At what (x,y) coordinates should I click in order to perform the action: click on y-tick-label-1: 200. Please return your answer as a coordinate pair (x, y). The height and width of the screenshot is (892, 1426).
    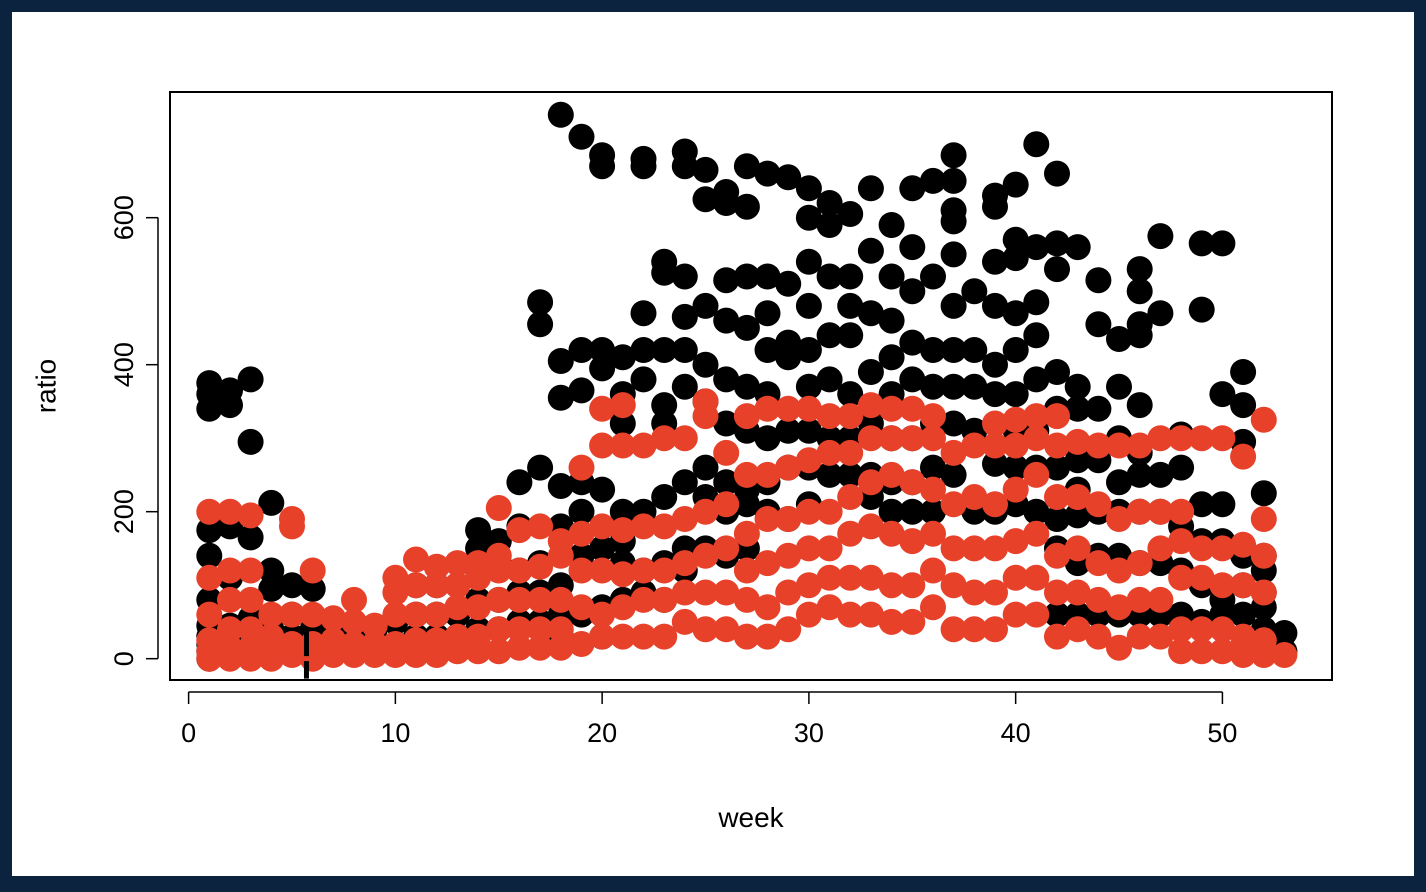
    Looking at the image, I should click on (124, 511).